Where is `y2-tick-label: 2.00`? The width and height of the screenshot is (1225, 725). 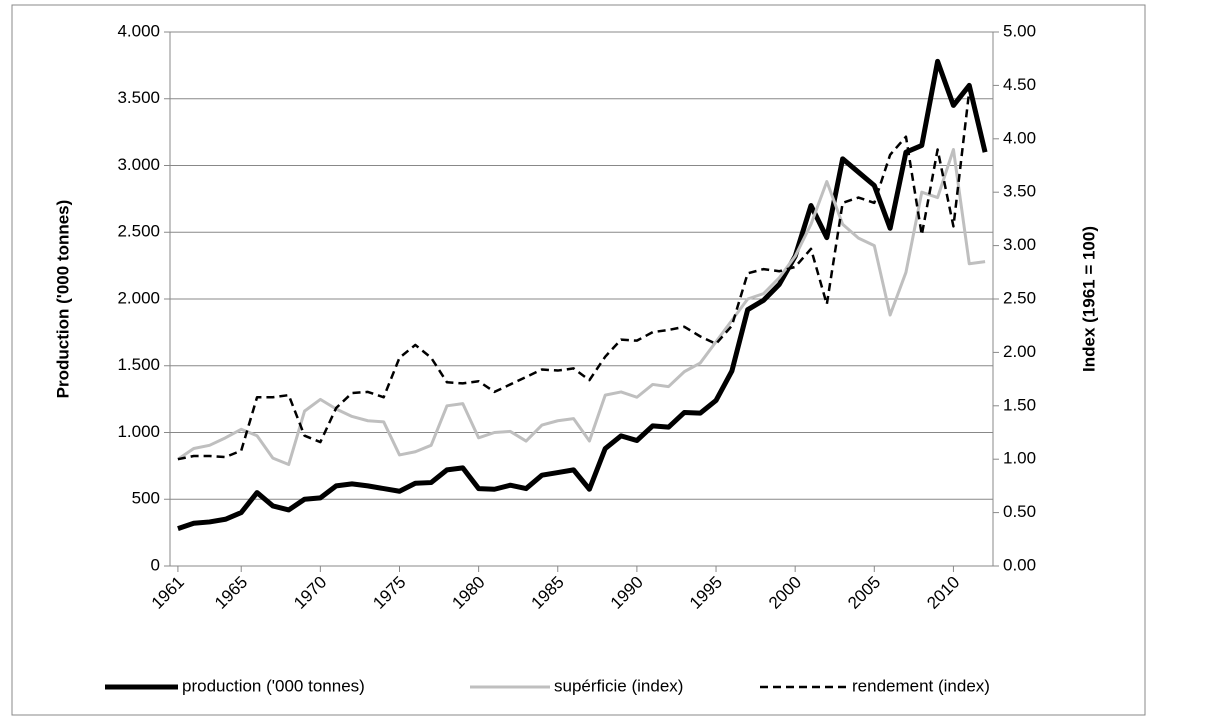 y2-tick-label: 2.00 is located at coordinates (1019, 351).